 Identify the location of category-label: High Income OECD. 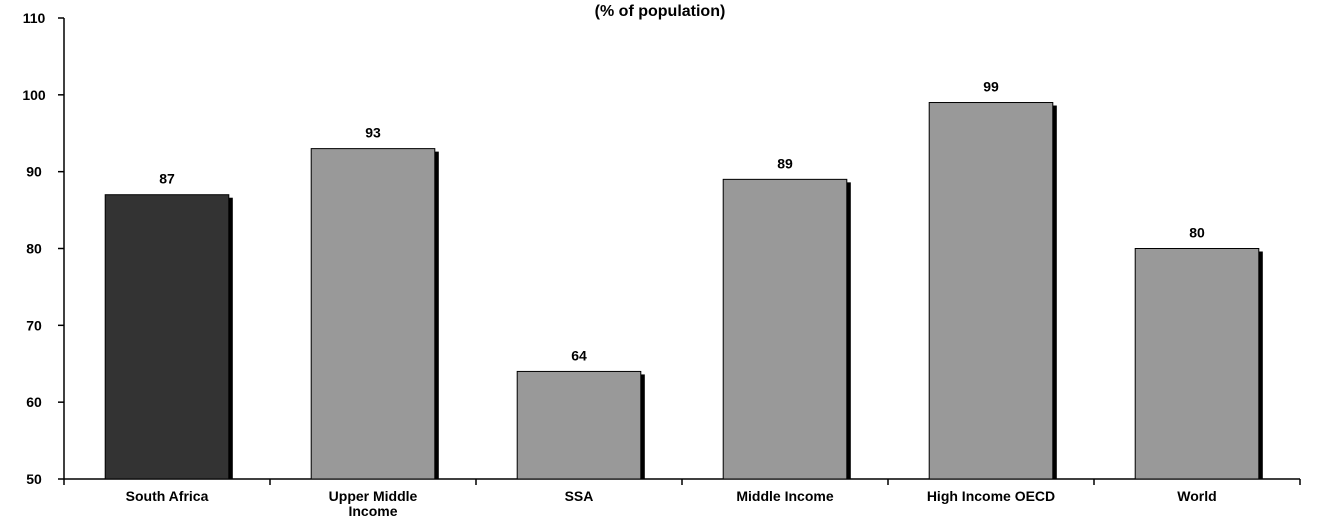
(991, 496).